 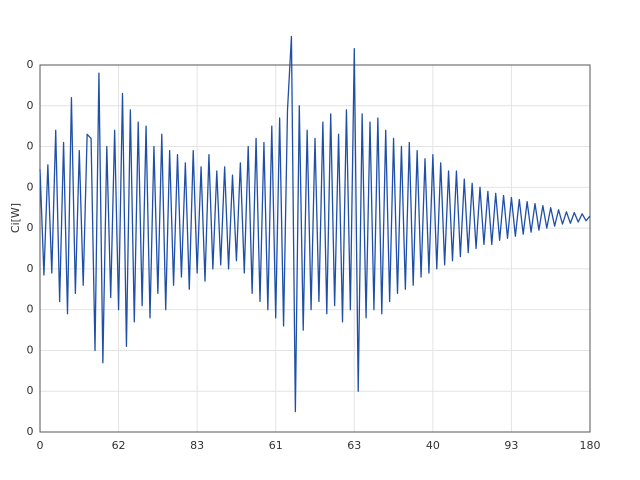 What do you see at coordinates (433, 445) in the screenshot?
I see `x-tick-label: 40` at bounding box center [433, 445].